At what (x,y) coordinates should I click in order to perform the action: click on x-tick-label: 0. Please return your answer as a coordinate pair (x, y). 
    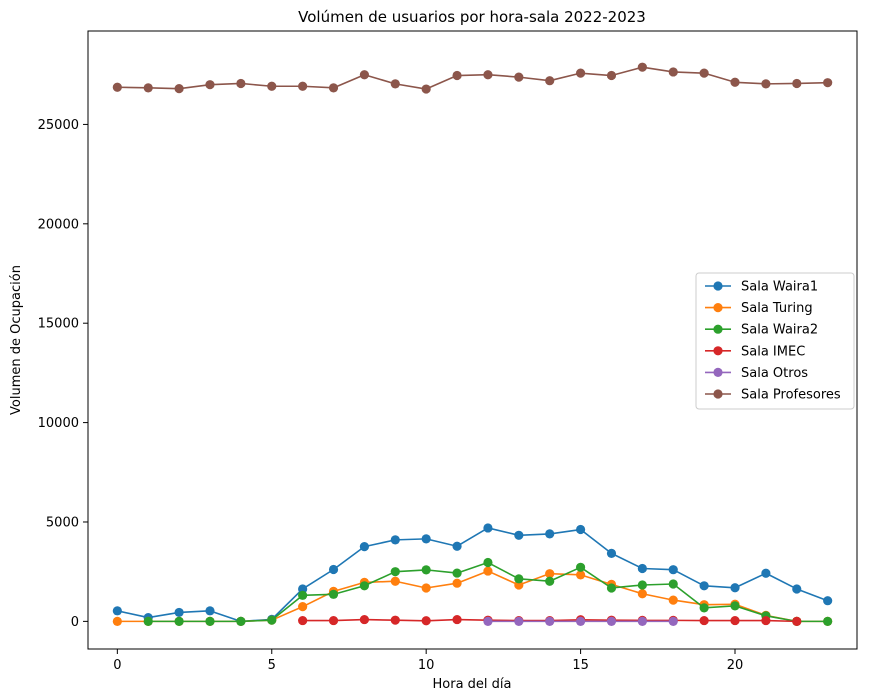
    Looking at the image, I should click on (117, 665).